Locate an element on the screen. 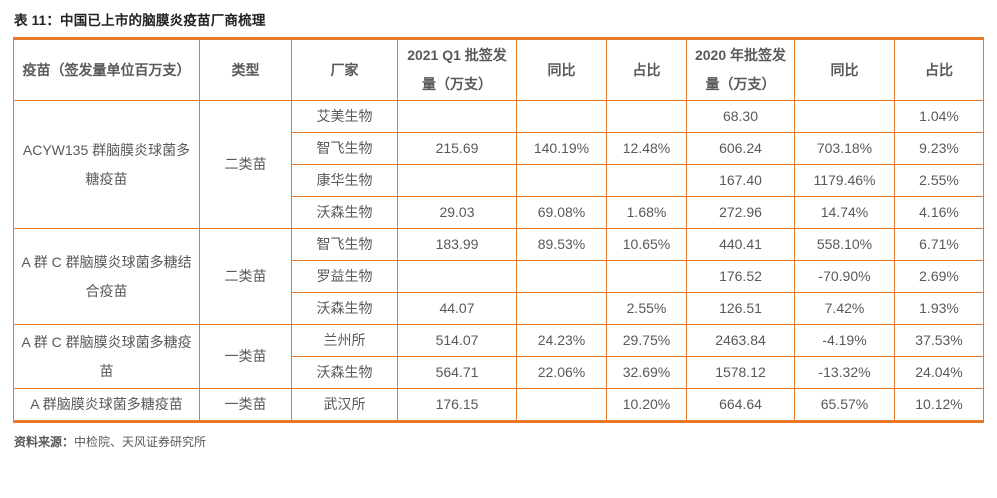  manufacturer-cell: 武汉所 is located at coordinates (344, 405).